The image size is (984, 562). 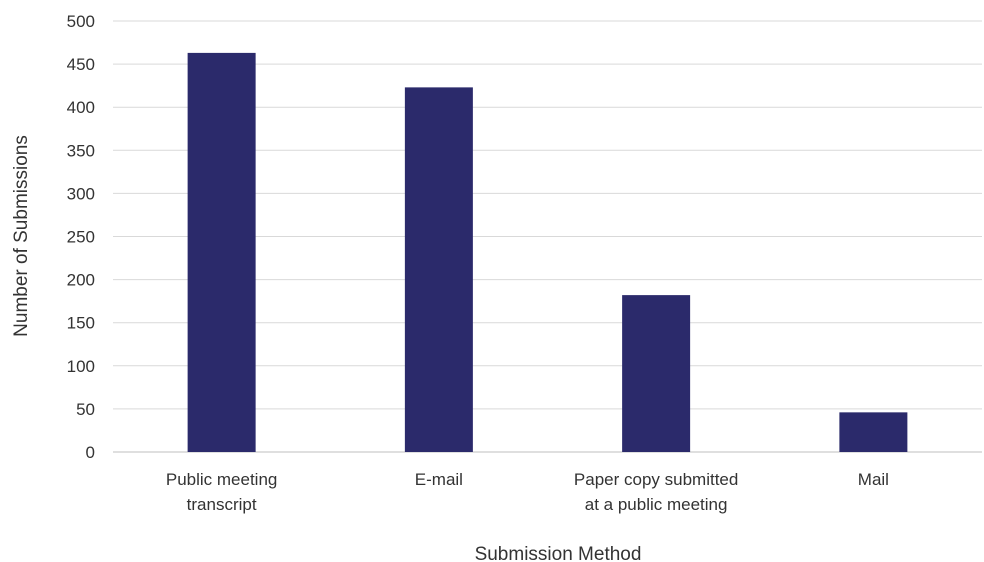 I want to click on x-tick-label: E-mail, so click(x=439, y=479).